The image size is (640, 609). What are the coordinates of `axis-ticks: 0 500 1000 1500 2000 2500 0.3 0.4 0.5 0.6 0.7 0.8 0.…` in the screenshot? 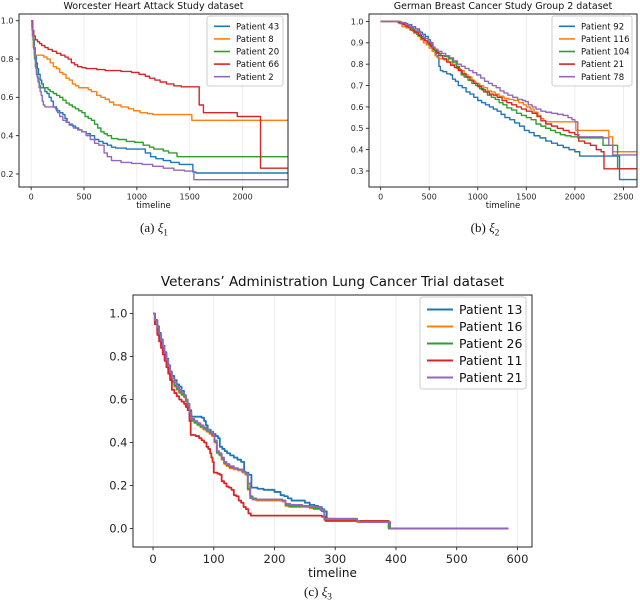 It's located at (492, 109).